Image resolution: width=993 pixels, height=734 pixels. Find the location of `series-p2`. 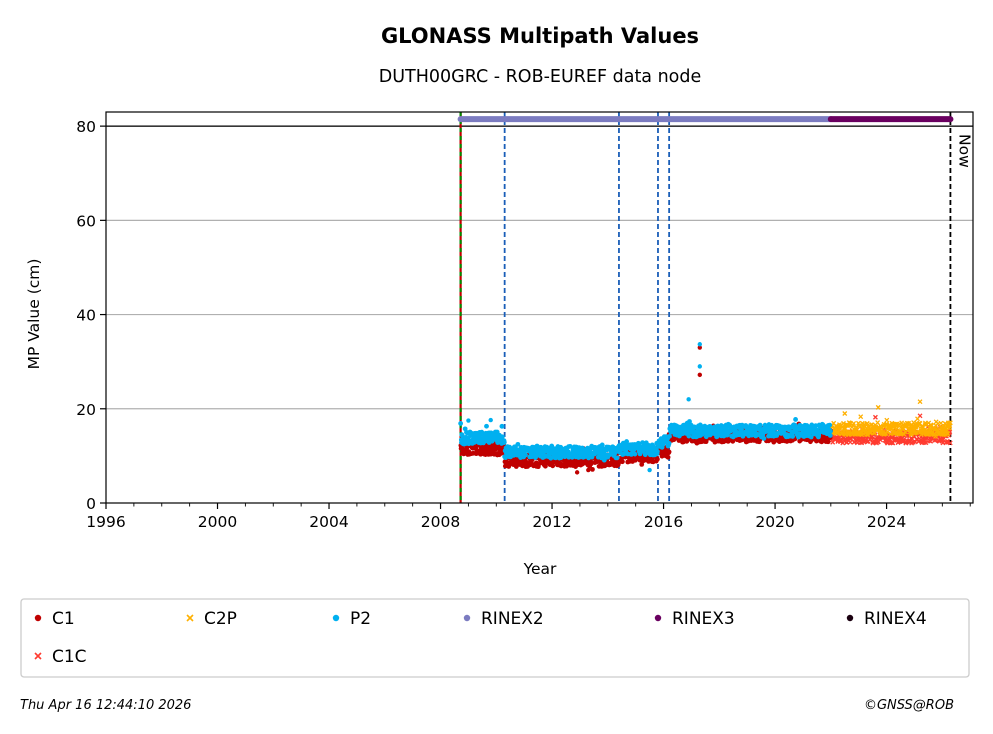

series-p2 is located at coordinates (645, 407).